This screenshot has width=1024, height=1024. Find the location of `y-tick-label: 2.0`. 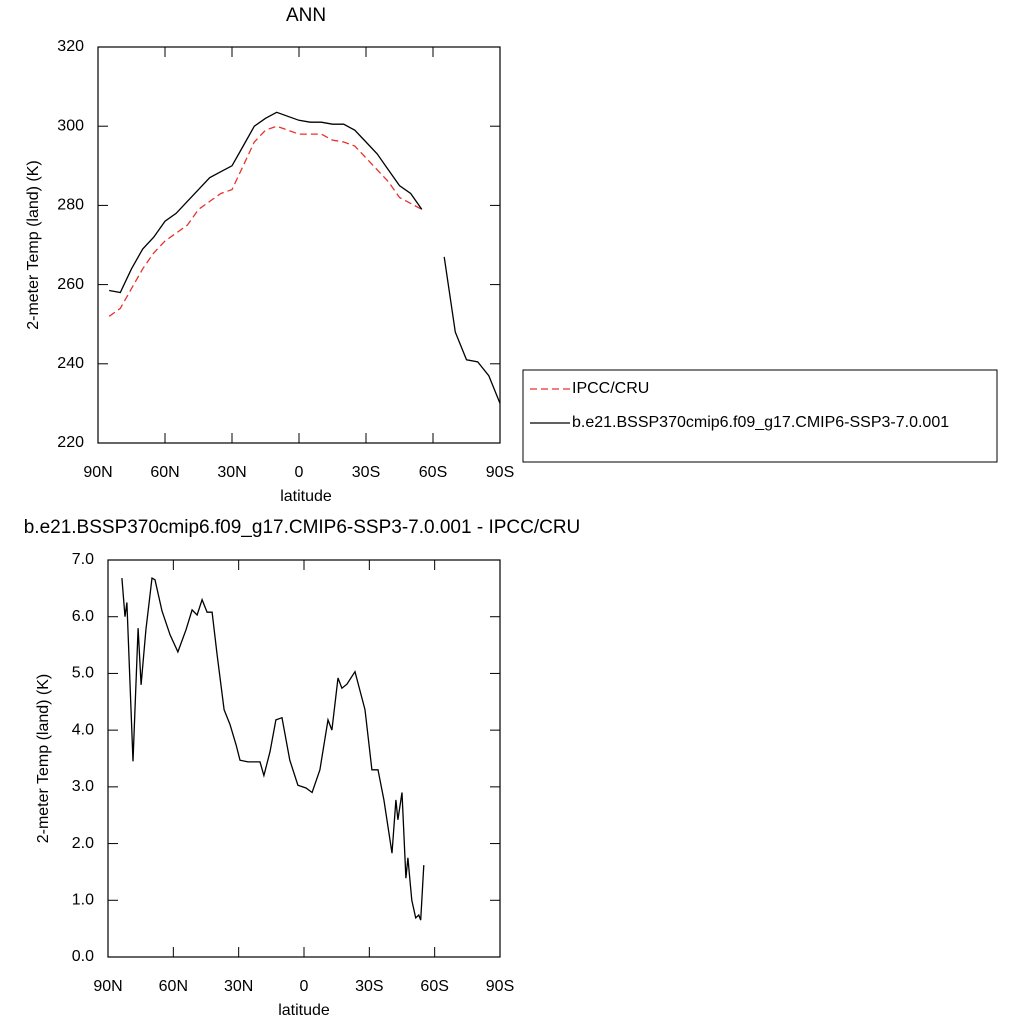

y-tick-label: 2.0 is located at coordinates (83, 843).